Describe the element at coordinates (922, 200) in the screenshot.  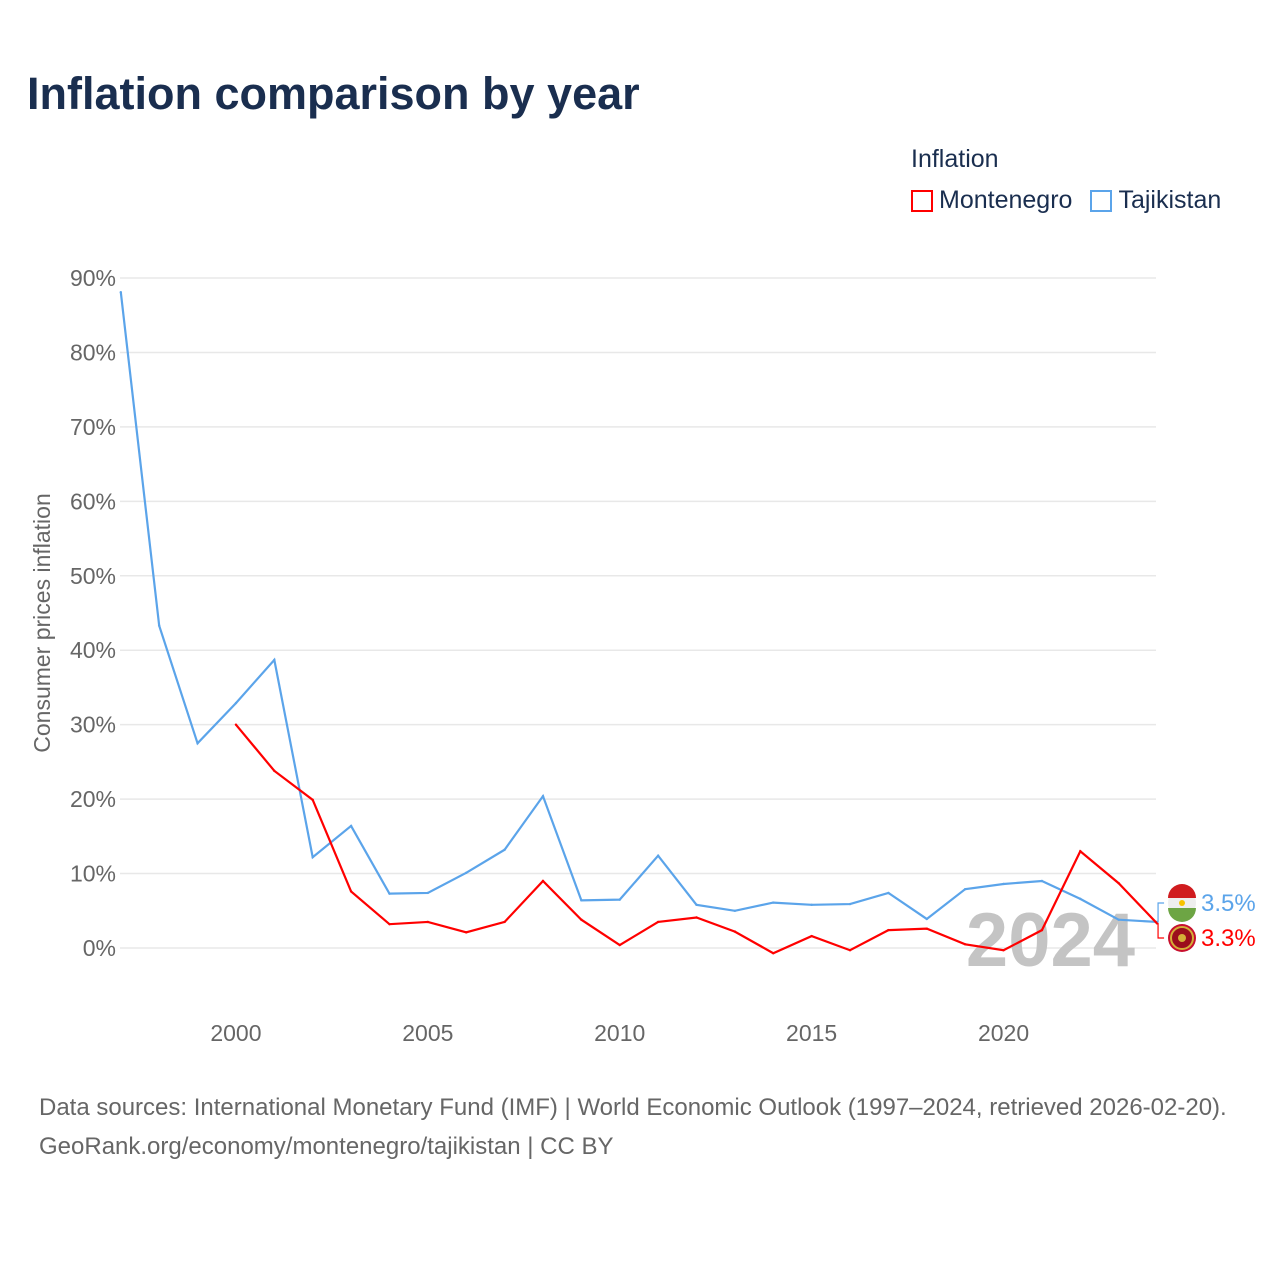
I see `legend-swatch-montenegro` at that location.